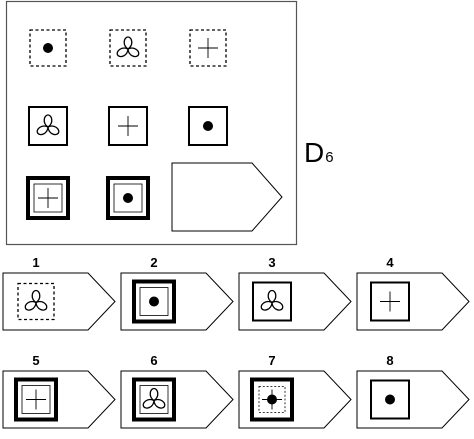  What do you see at coordinates (153, 262) in the screenshot?
I see `option-number: 2` at bounding box center [153, 262].